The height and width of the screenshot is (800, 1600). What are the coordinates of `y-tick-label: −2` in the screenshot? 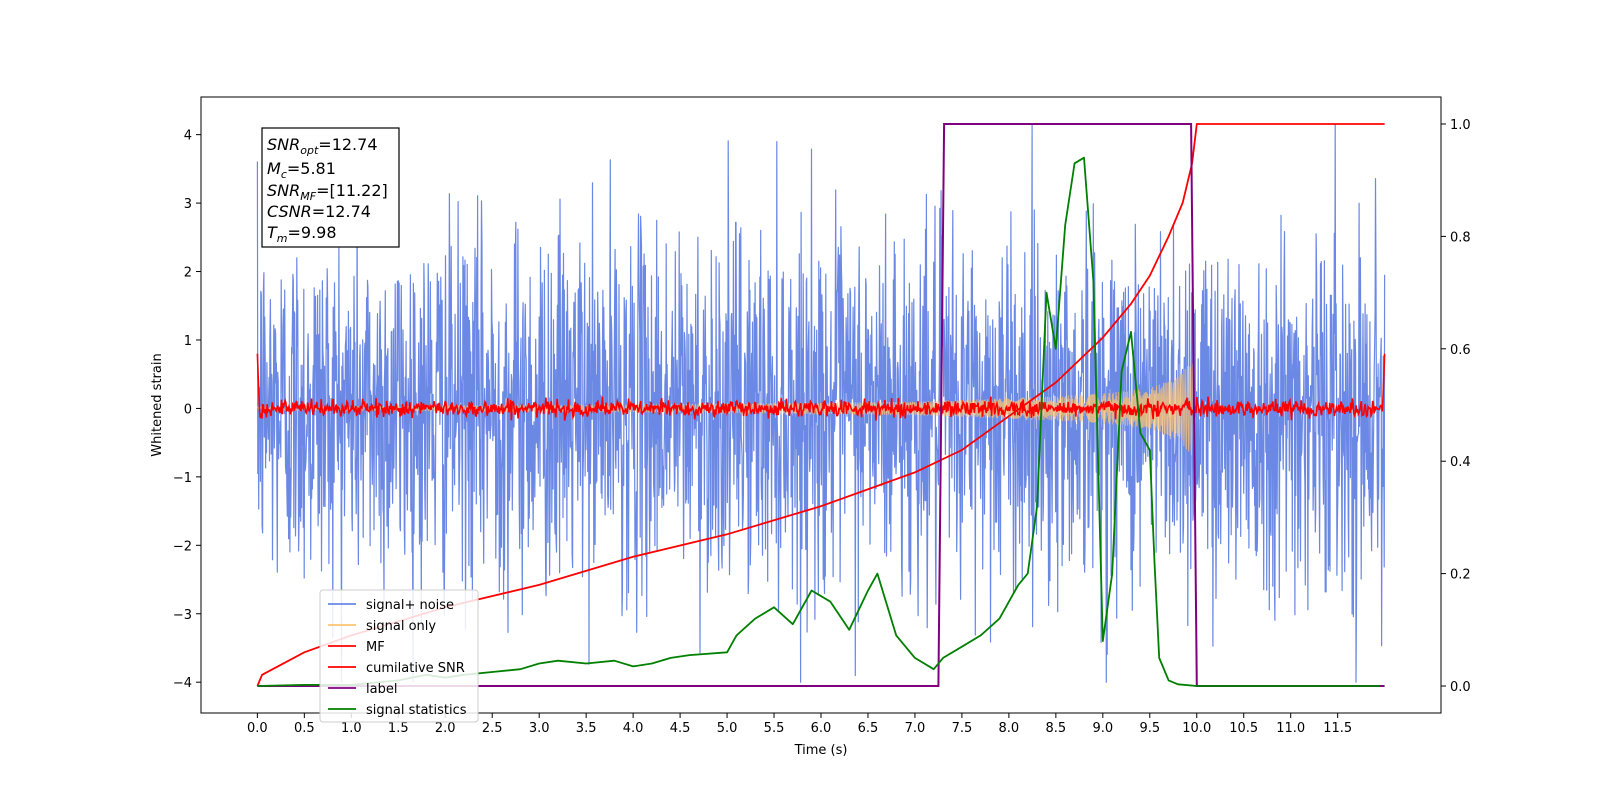 It's located at (182, 546).